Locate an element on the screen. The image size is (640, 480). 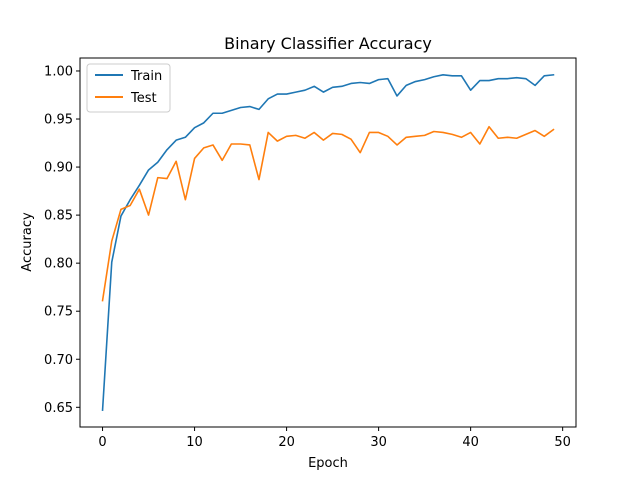
y-tick-label: 0.95 is located at coordinates (58, 120).